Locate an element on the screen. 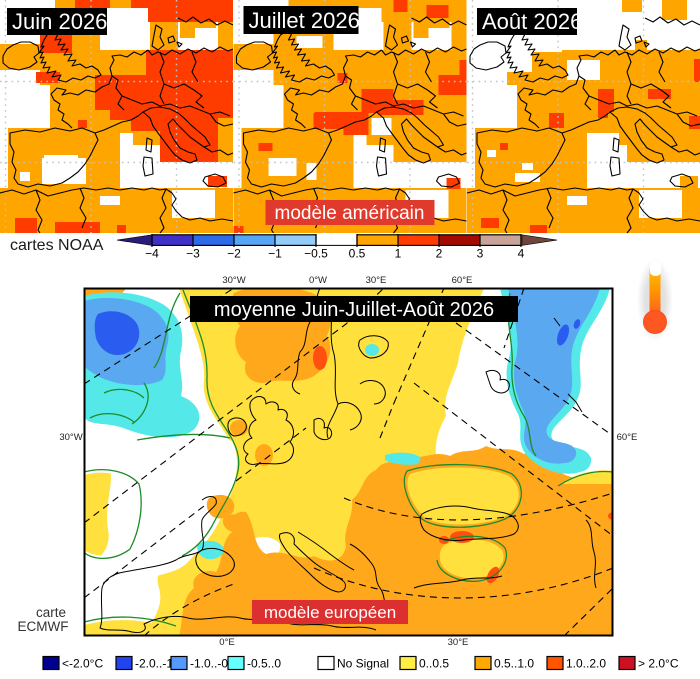  svg-text: 1.0..2.0 is located at coordinates (586, 664).